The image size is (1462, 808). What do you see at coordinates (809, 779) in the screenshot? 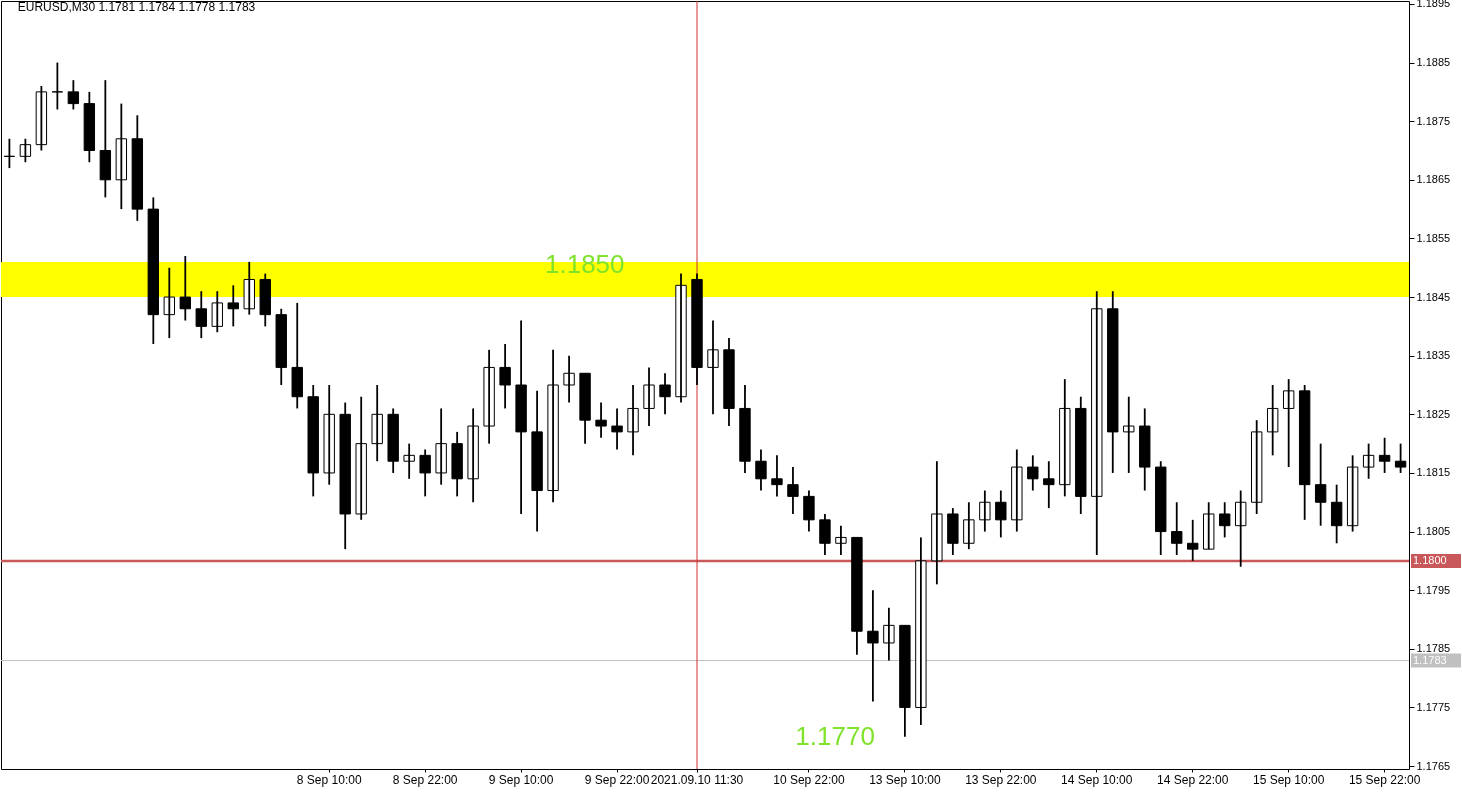
I see `x-tick-label: 10 Sep 22:00` at bounding box center [809, 779].